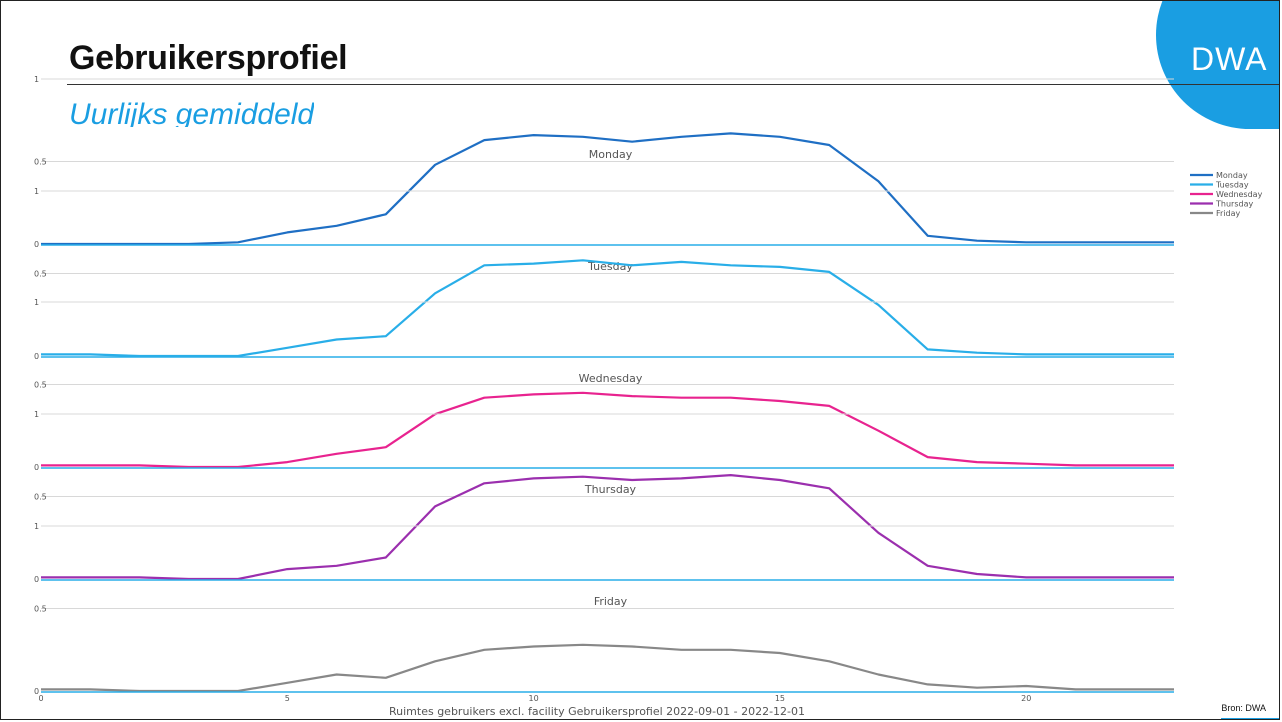  What do you see at coordinates (1229, 59) in the screenshot?
I see `logo-text: DWA` at bounding box center [1229, 59].